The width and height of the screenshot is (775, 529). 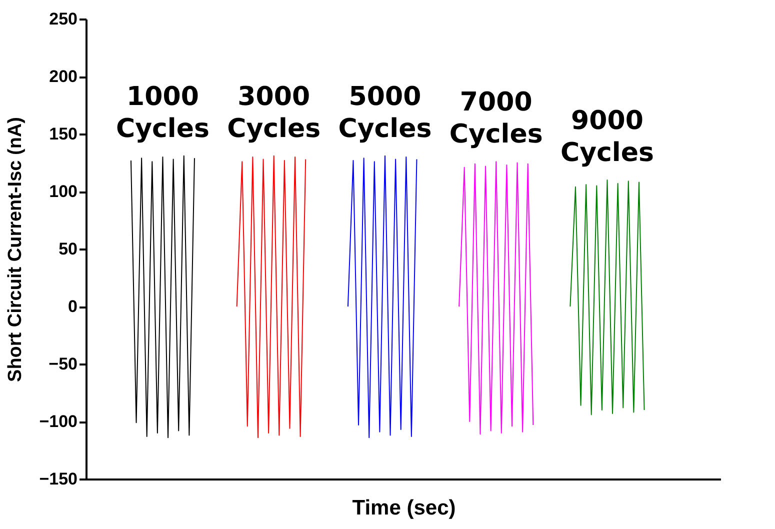 I want to click on y-tick-label: 250, so click(x=63, y=19).